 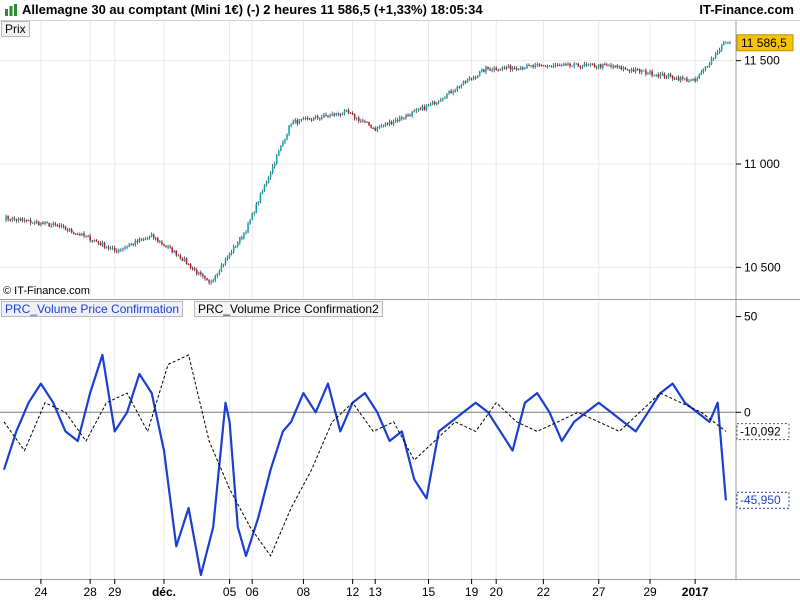 I want to click on last-price-badge, so click(x=765, y=43).